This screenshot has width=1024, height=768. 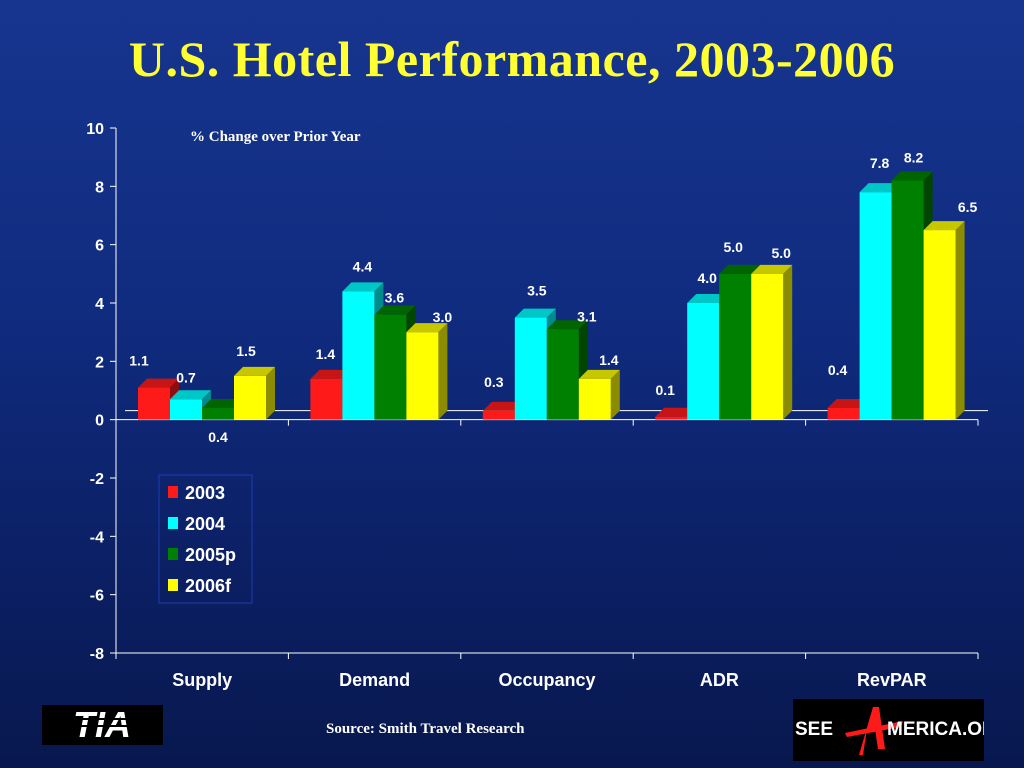 What do you see at coordinates (740, 269) in the screenshot?
I see `bar-adr-2005p-top` at bounding box center [740, 269].